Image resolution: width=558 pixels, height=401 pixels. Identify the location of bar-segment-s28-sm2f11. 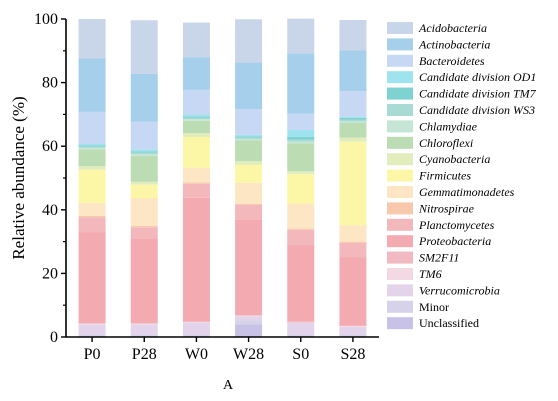
(353, 326).